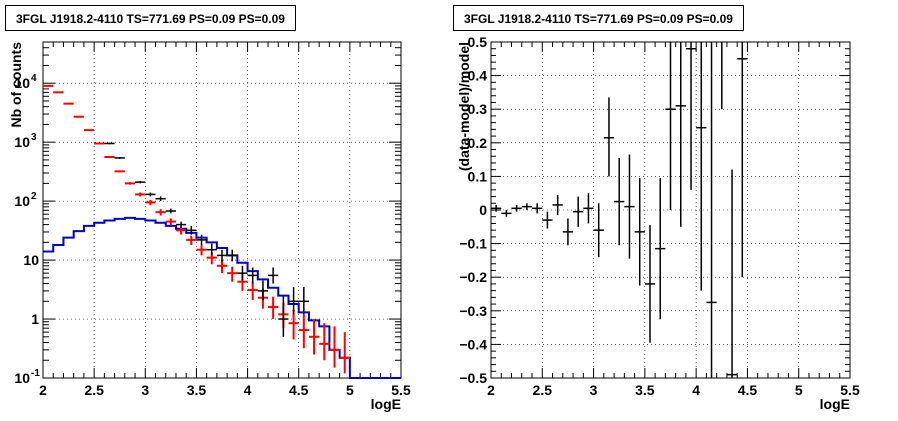  What do you see at coordinates (478, 109) in the screenshot?
I see `right-y-tick-label: 0.3` at bounding box center [478, 109].